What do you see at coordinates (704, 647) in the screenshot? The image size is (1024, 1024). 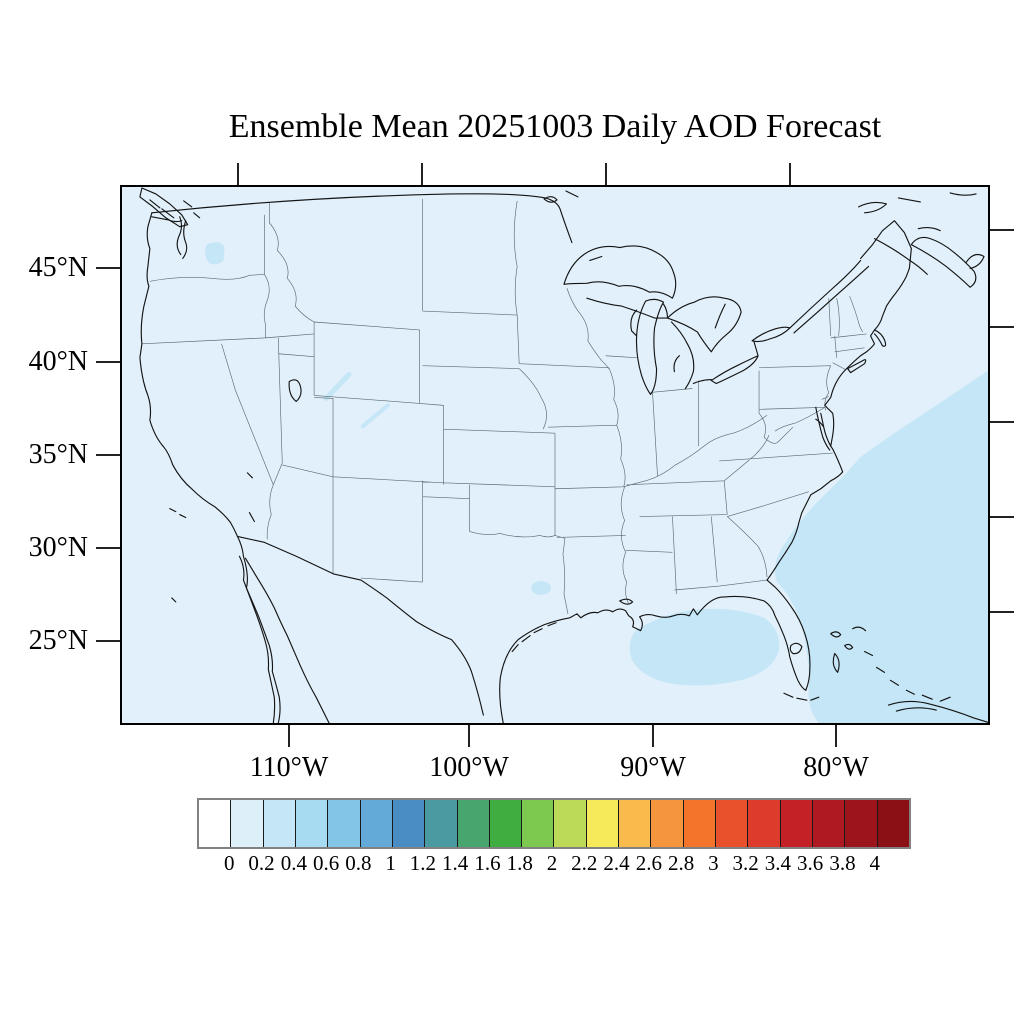 I see `gulf-aod-patch` at bounding box center [704, 647].